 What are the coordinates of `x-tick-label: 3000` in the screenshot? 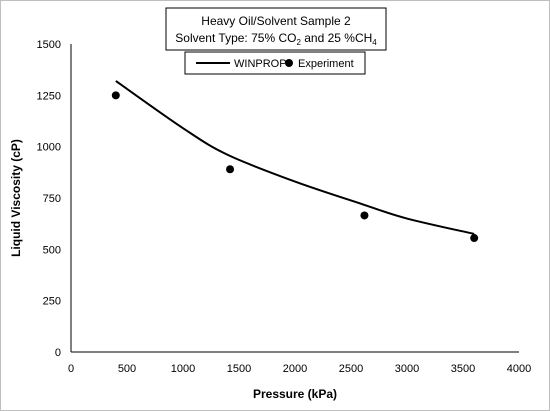 It's located at (407, 369).